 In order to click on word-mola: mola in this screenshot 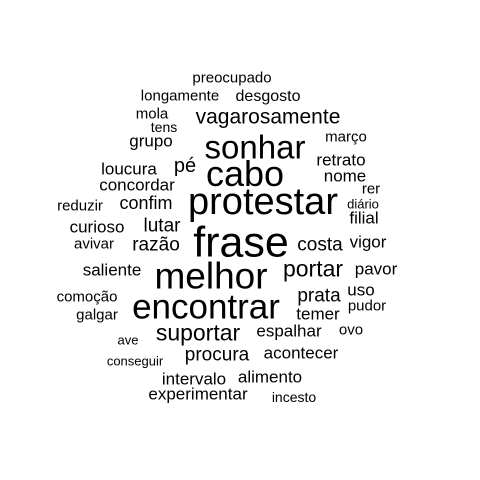, I will do `click(152, 114)`.